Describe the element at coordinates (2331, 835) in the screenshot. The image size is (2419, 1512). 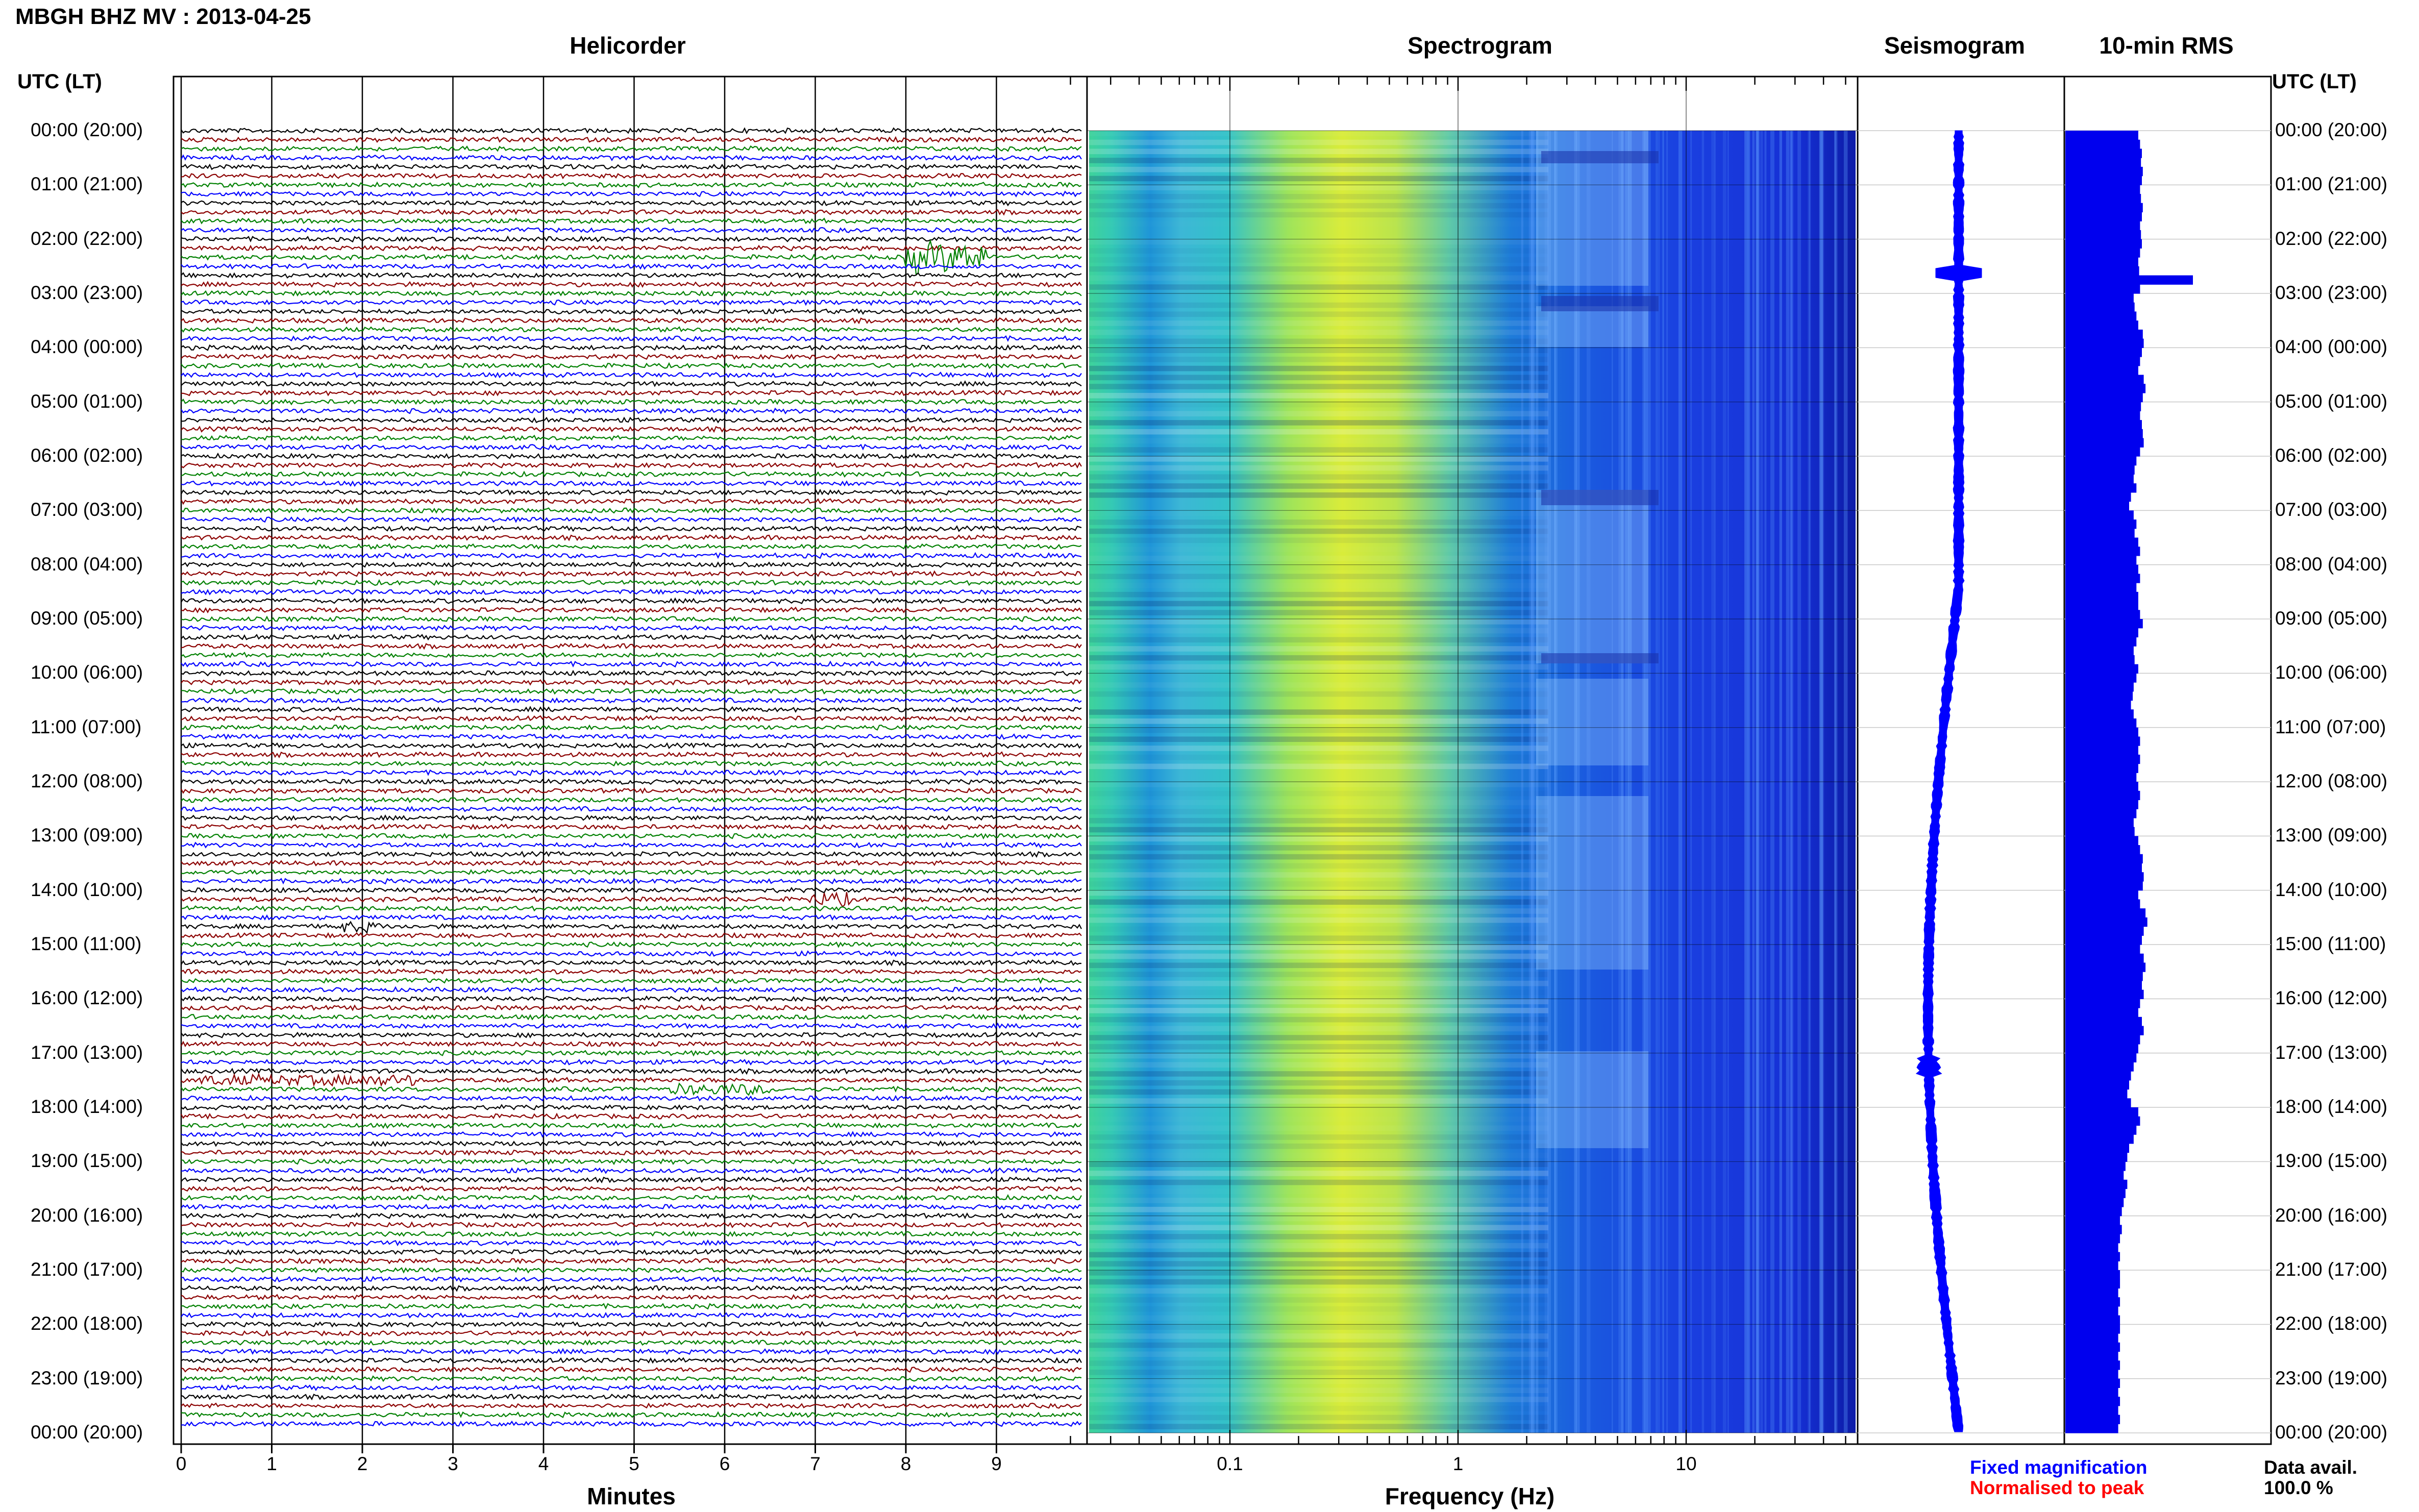
I see `time-label-right: 13:00 (09:00)` at that location.